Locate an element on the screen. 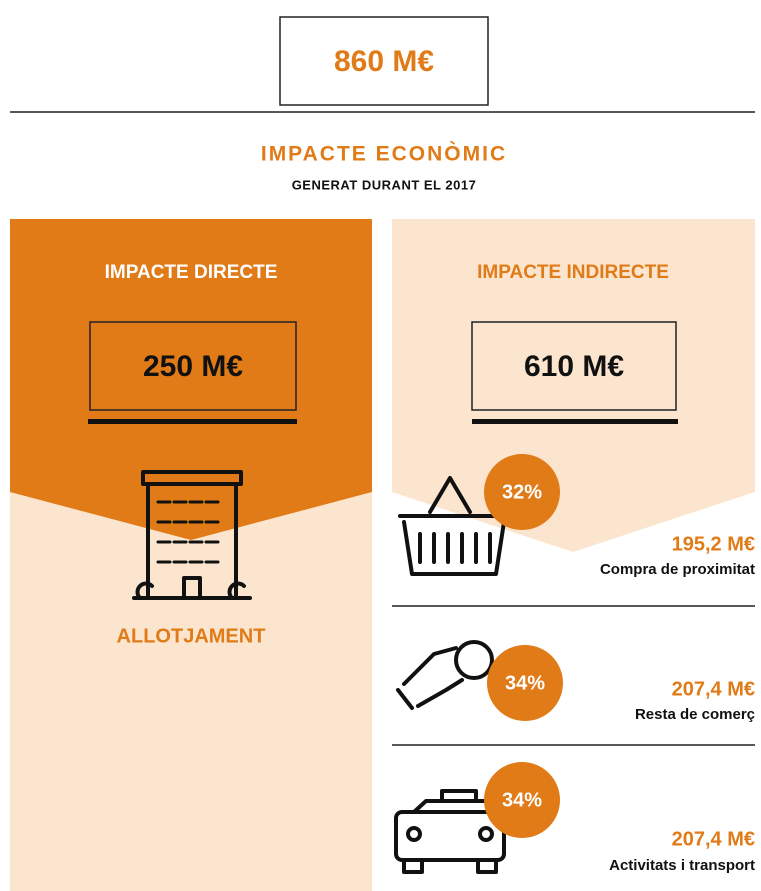 The image size is (761, 891). item-label: Resta de comerç is located at coordinates (695, 714).